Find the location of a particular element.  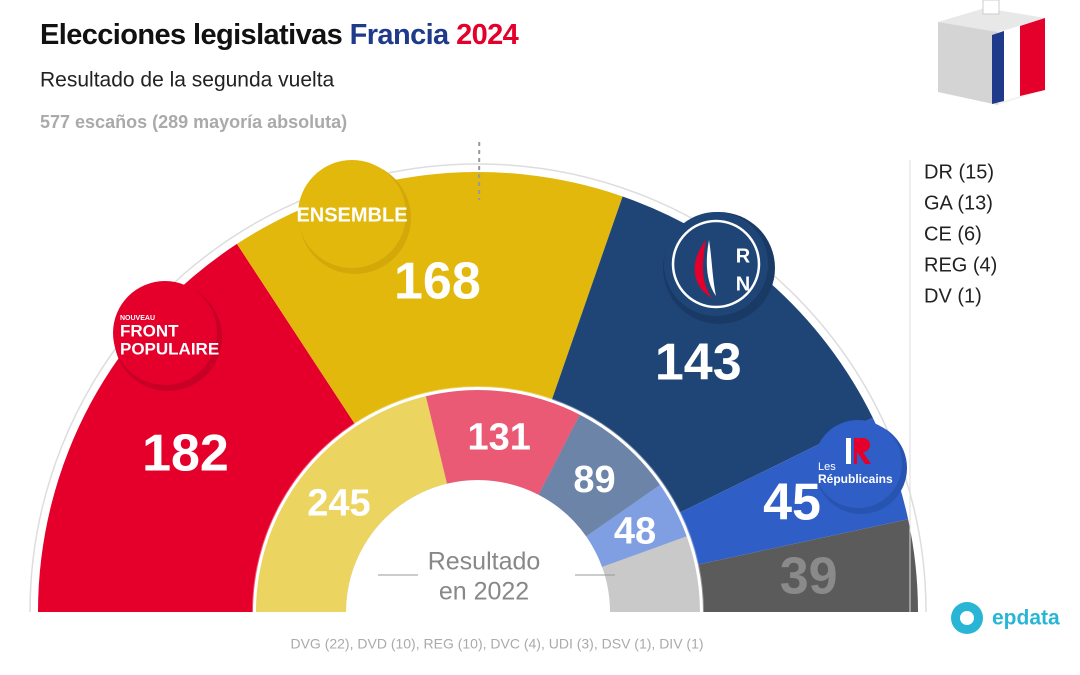

others-item: GA (13) is located at coordinates (958, 203).